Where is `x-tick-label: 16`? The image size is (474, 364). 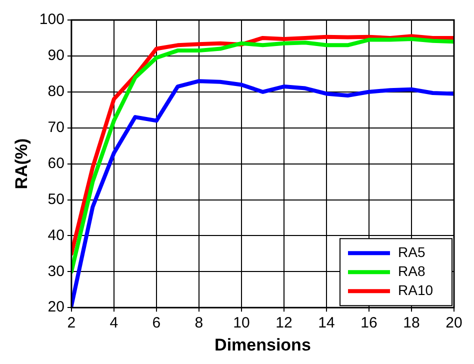
x-tick-label: 16 is located at coordinates (369, 323).